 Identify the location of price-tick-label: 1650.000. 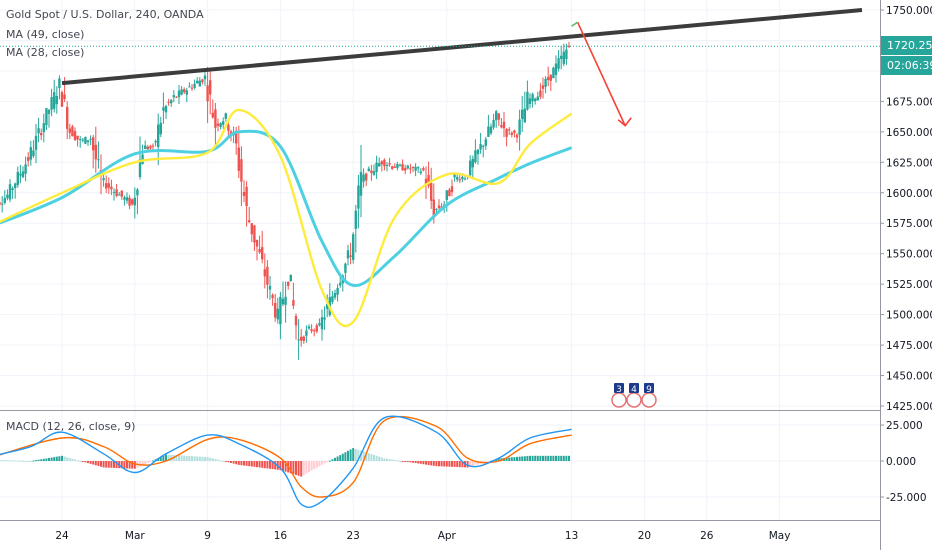
(909, 133).